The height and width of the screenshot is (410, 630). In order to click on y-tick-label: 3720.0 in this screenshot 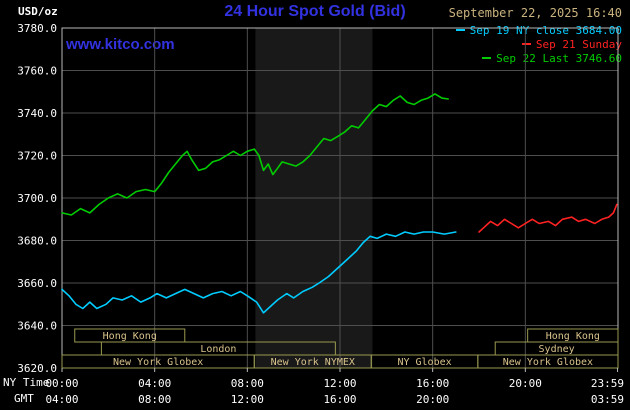, I will do `click(37, 156)`.